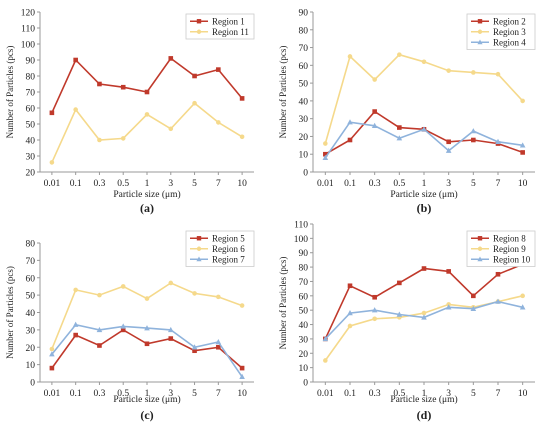  What do you see at coordinates (28, 14) in the screenshot?
I see `y-tick-label: 120` at bounding box center [28, 14].